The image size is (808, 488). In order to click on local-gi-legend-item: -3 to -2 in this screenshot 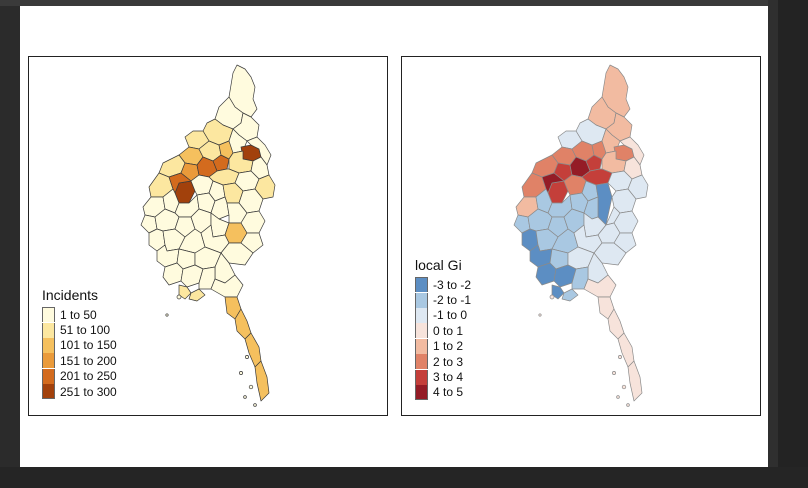, I will do `click(443, 285)`.